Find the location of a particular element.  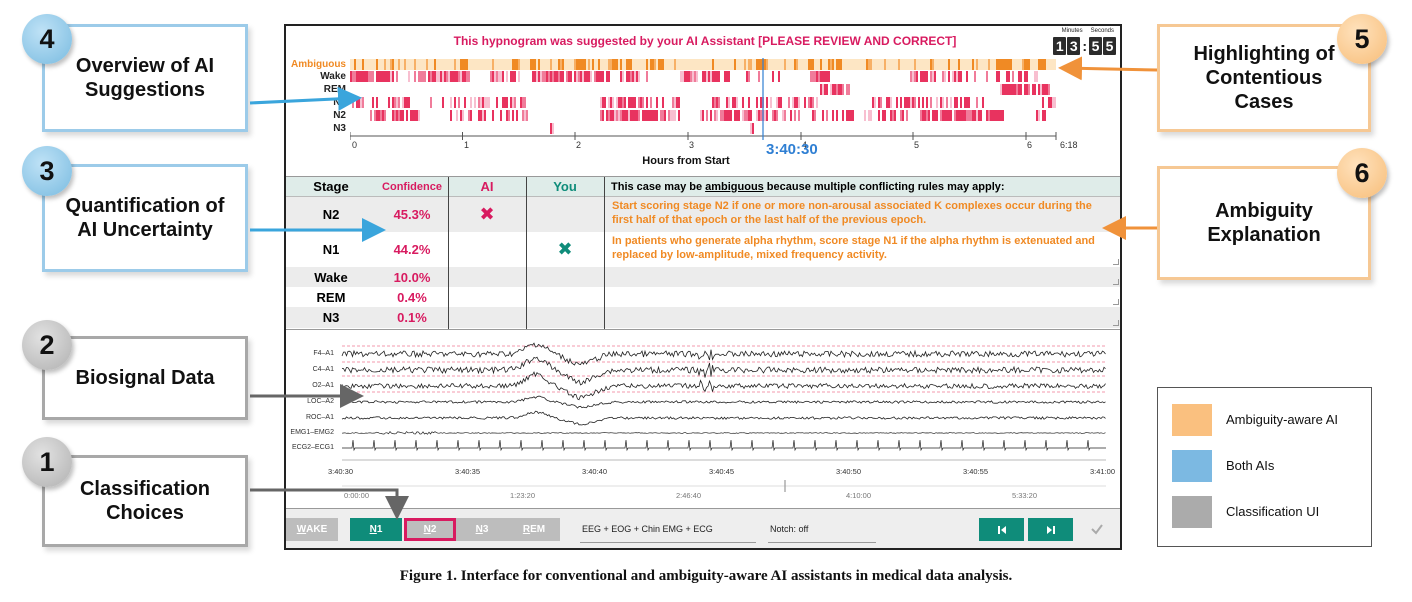

callout-contentious: Highlighting of Contentious Cases is located at coordinates (1264, 78).